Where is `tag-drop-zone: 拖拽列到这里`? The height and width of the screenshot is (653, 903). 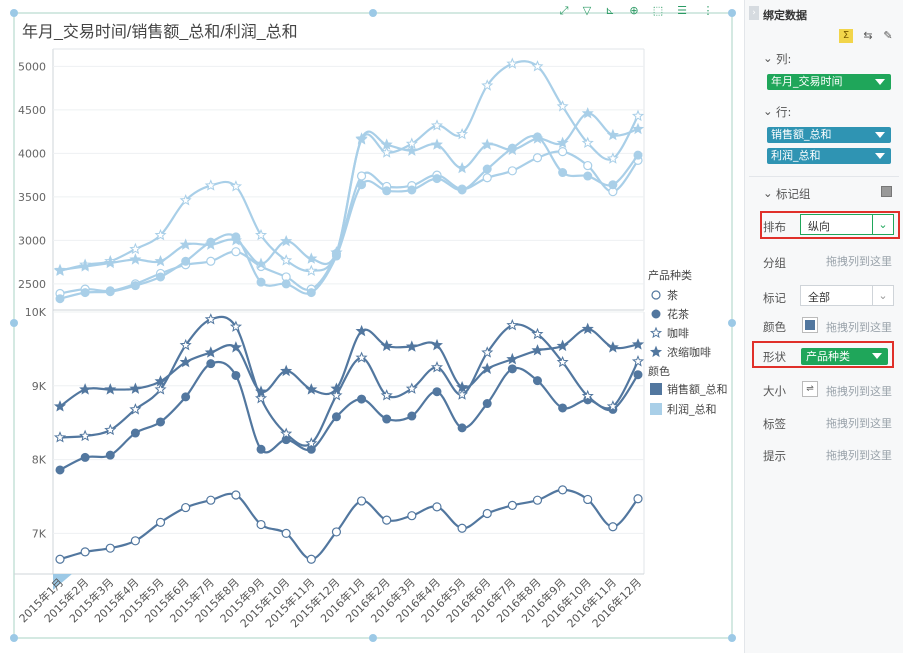
tag-drop-zone: 拖拽列到这里 is located at coordinates (859, 423).